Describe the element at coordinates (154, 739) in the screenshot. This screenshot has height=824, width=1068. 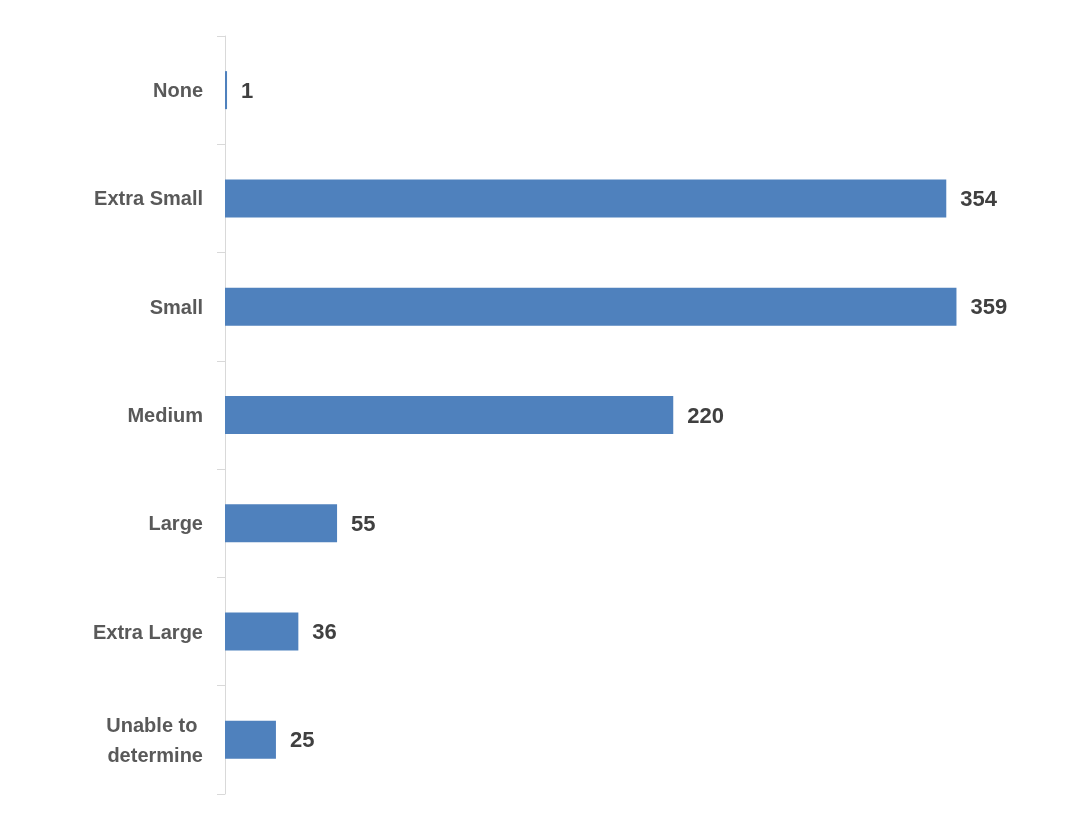
I see `y-tick-label: Unable to determine` at that location.